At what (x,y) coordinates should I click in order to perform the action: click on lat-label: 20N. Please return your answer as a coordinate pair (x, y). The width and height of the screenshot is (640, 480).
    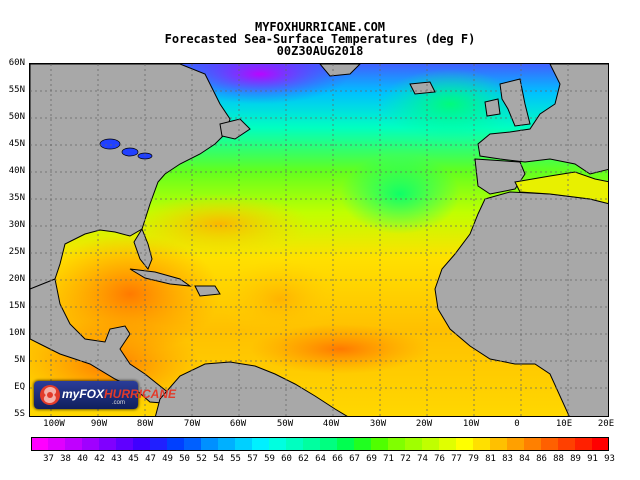
    Looking at the image, I should click on (16, 279).